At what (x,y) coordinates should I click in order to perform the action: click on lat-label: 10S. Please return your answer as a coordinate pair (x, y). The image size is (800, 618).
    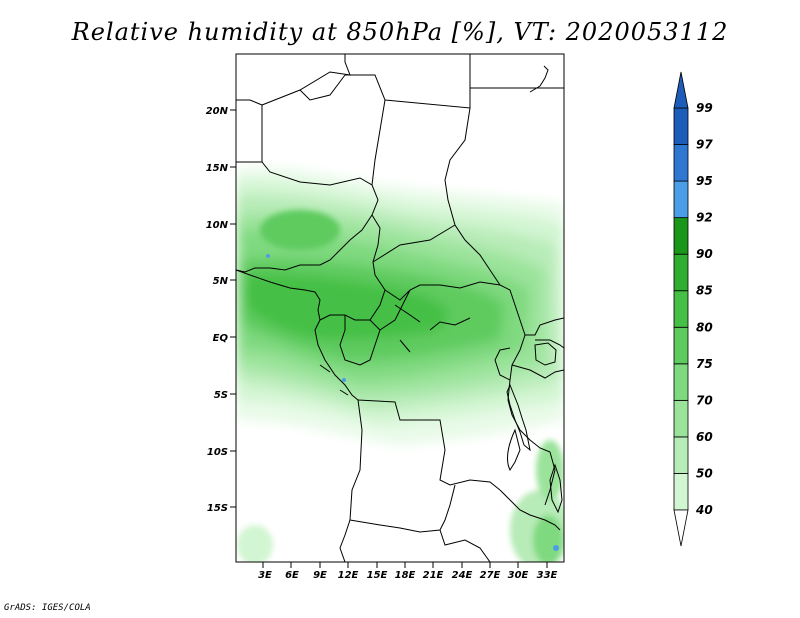
    Looking at the image, I should click on (217, 452).